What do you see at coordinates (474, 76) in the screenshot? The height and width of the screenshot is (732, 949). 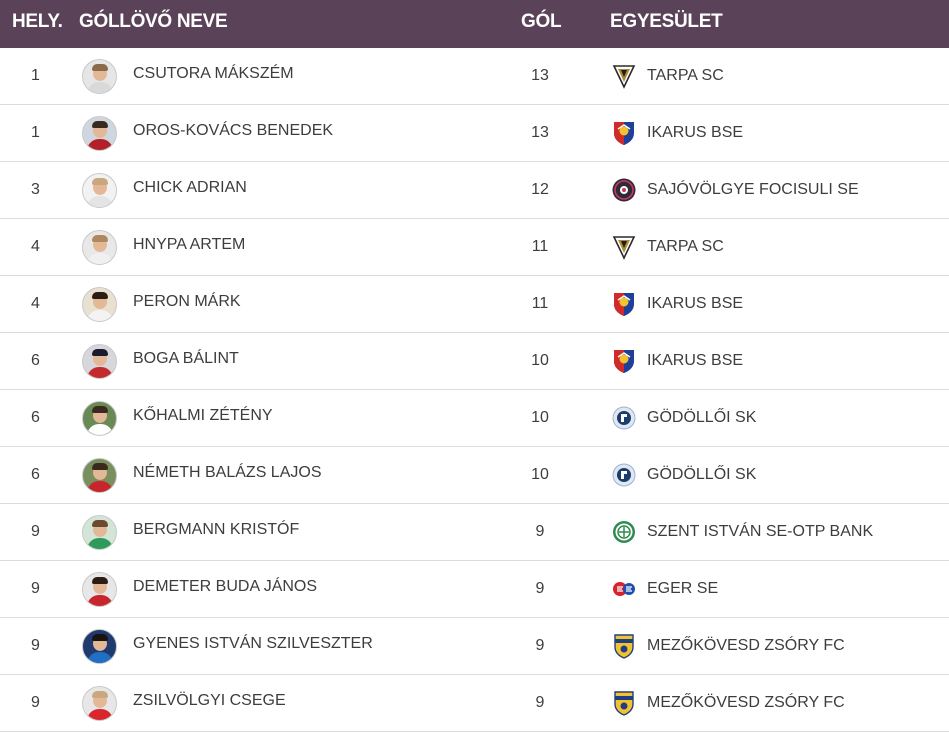 I see `table-row: 1 CSUTORA MÁKSZÉM 13 TARPA SC` at bounding box center [474, 76].